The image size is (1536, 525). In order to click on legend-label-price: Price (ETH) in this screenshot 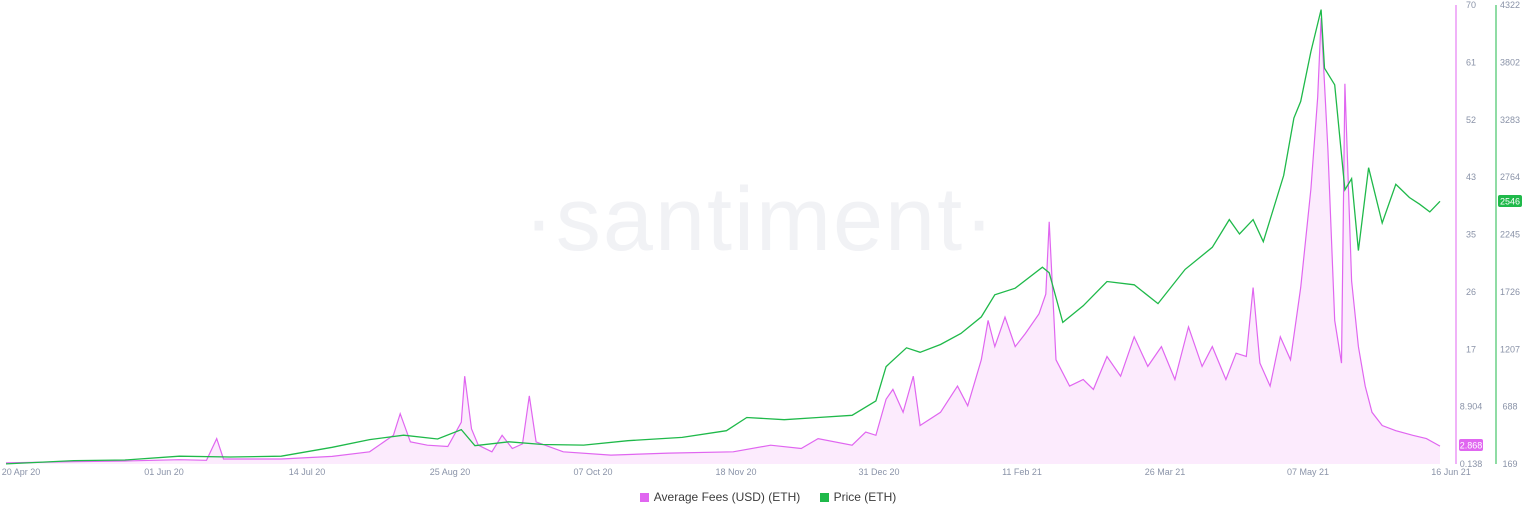, I will do `click(865, 497)`.